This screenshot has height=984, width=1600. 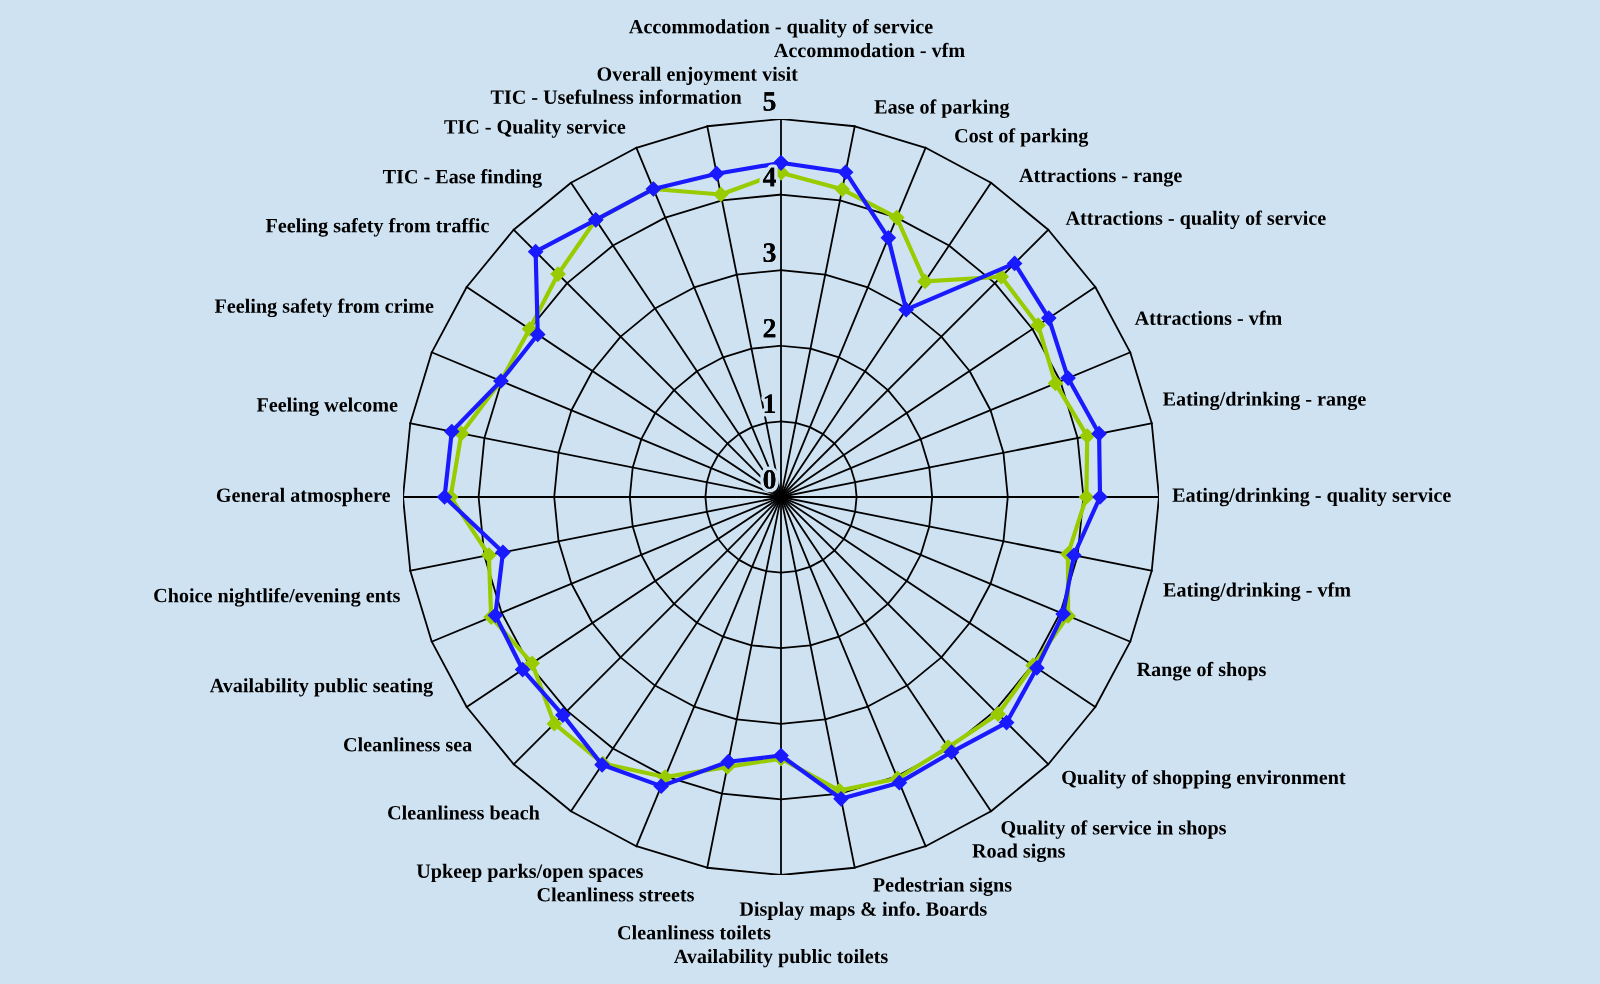 What do you see at coordinates (694, 932) in the screenshot?
I see `spoke-label: Cleanliness toilets` at bounding box center [694, 932].